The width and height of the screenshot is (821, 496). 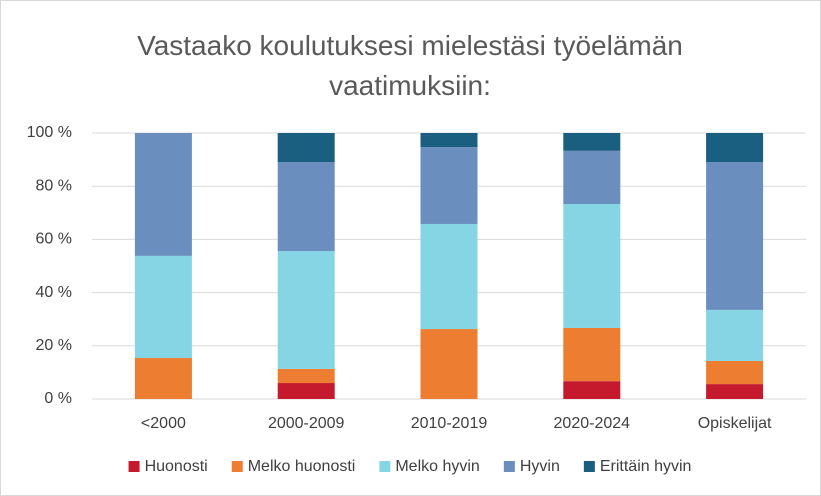 What do you see at coordinates (540, 466) in the screenshot?
I see `legend-label: Hyvin` at bounding box center [540, 466].